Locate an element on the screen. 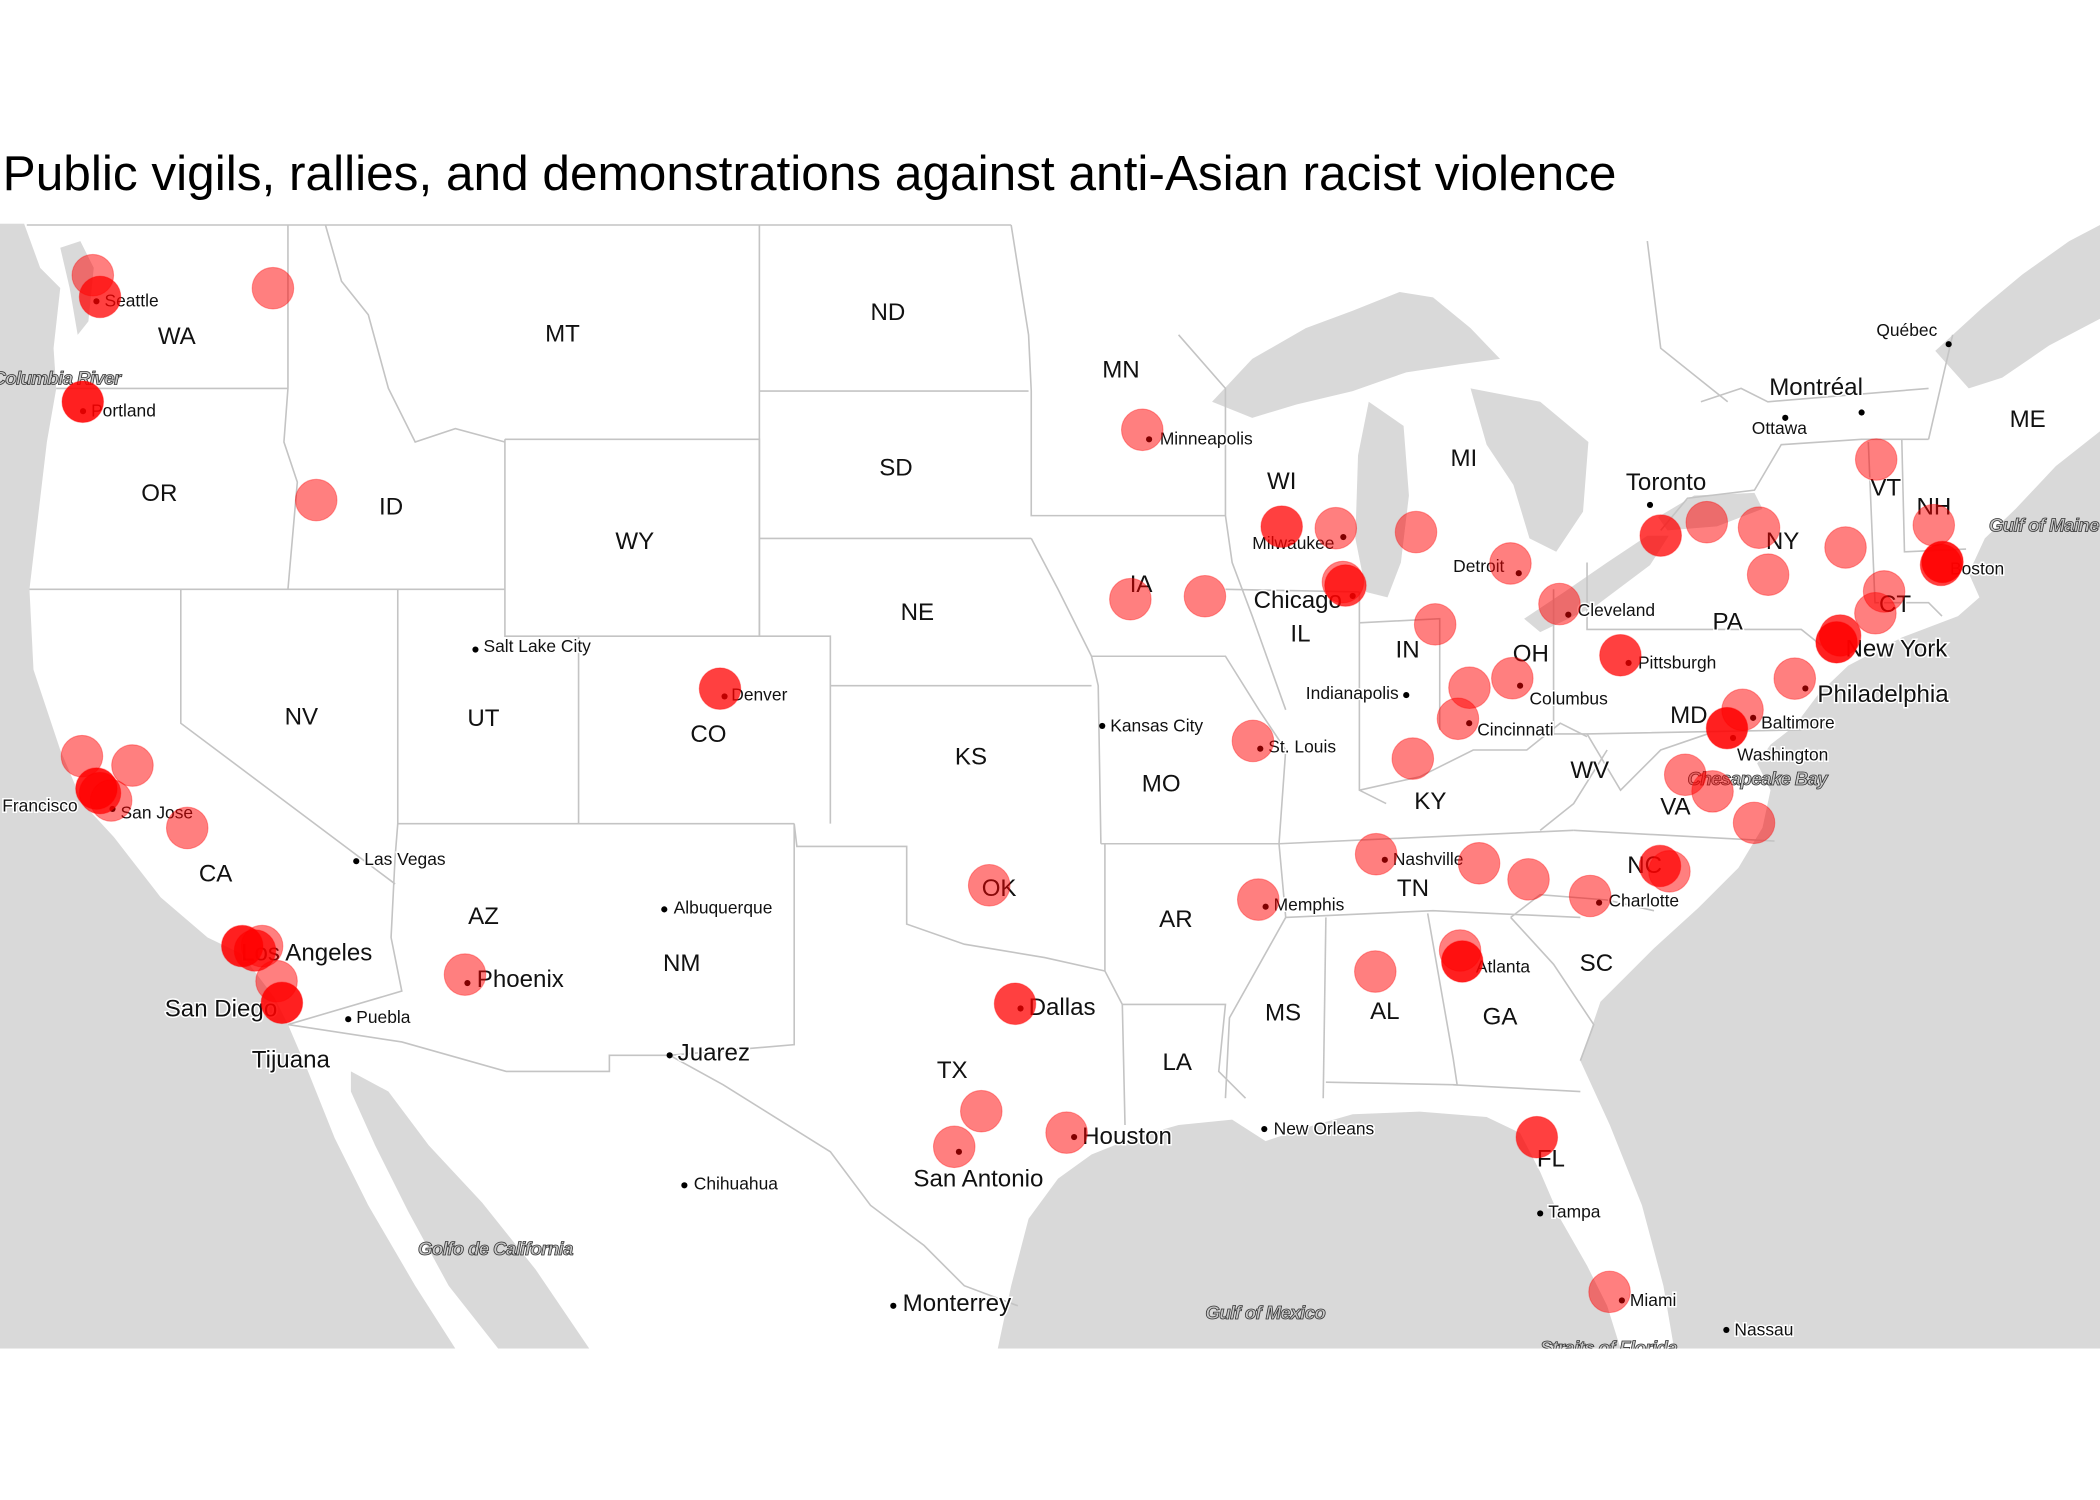  city-label: Indianapolis is located at coordinates (1352, 693).